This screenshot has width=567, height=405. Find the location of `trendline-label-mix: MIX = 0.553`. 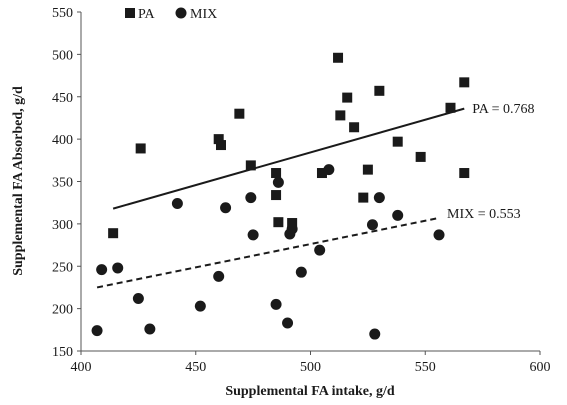

trendline-label-mix: MIX = 0.553 is located at coordinates (484, 214).